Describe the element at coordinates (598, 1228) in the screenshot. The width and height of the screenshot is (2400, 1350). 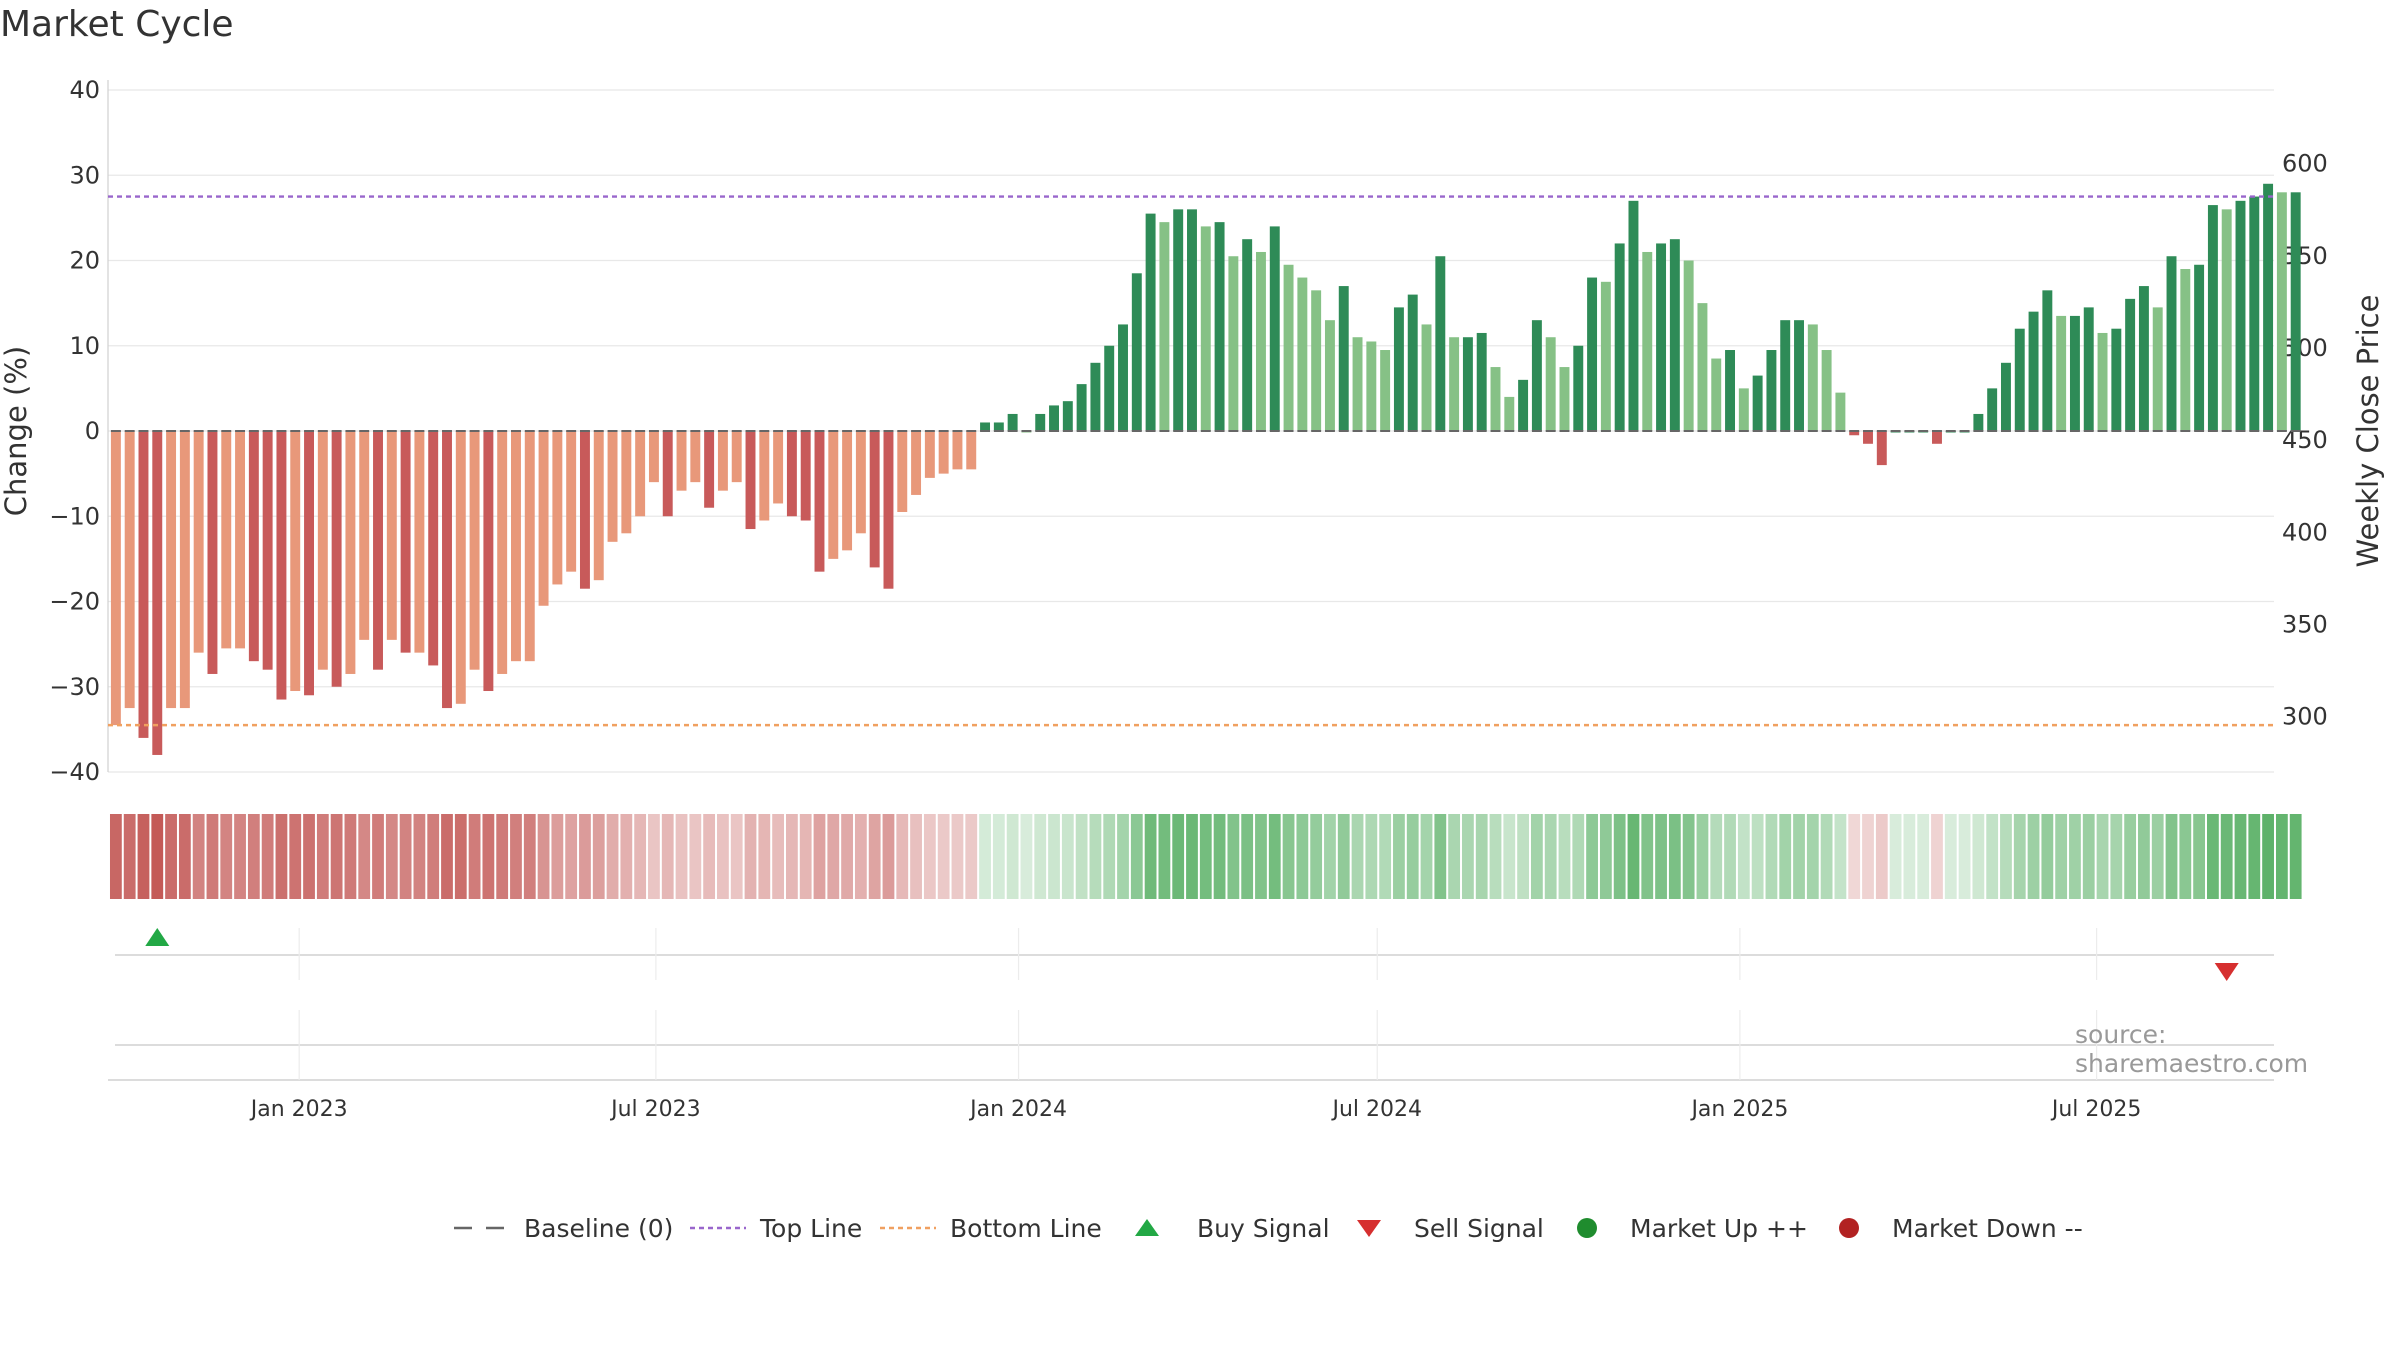
I see `legend-label: Baseline (0)` at that location.